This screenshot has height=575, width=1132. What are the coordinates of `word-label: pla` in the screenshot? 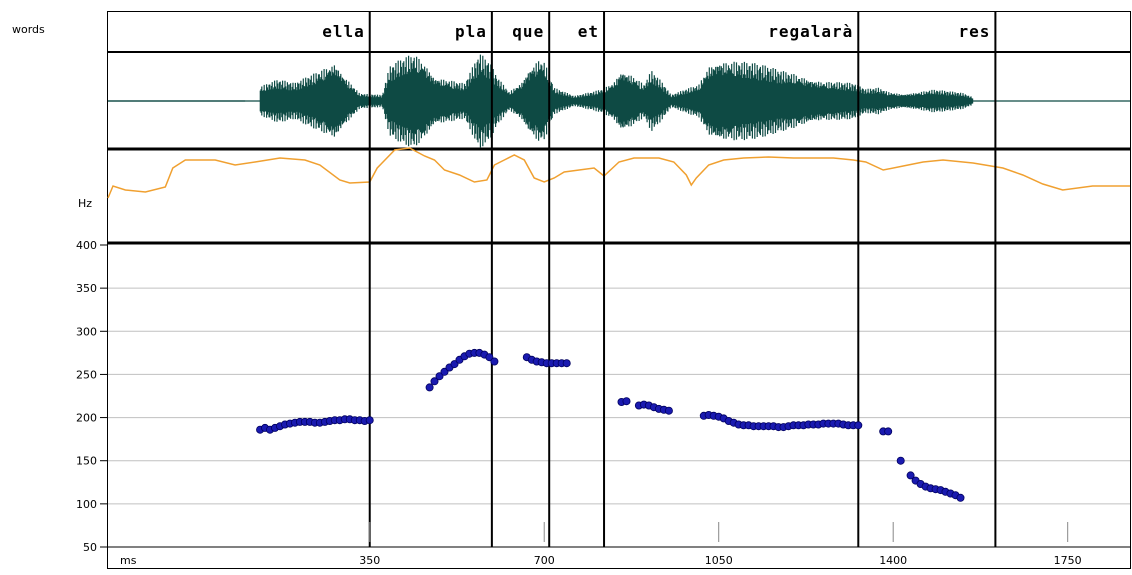 It's located at (471, 31).